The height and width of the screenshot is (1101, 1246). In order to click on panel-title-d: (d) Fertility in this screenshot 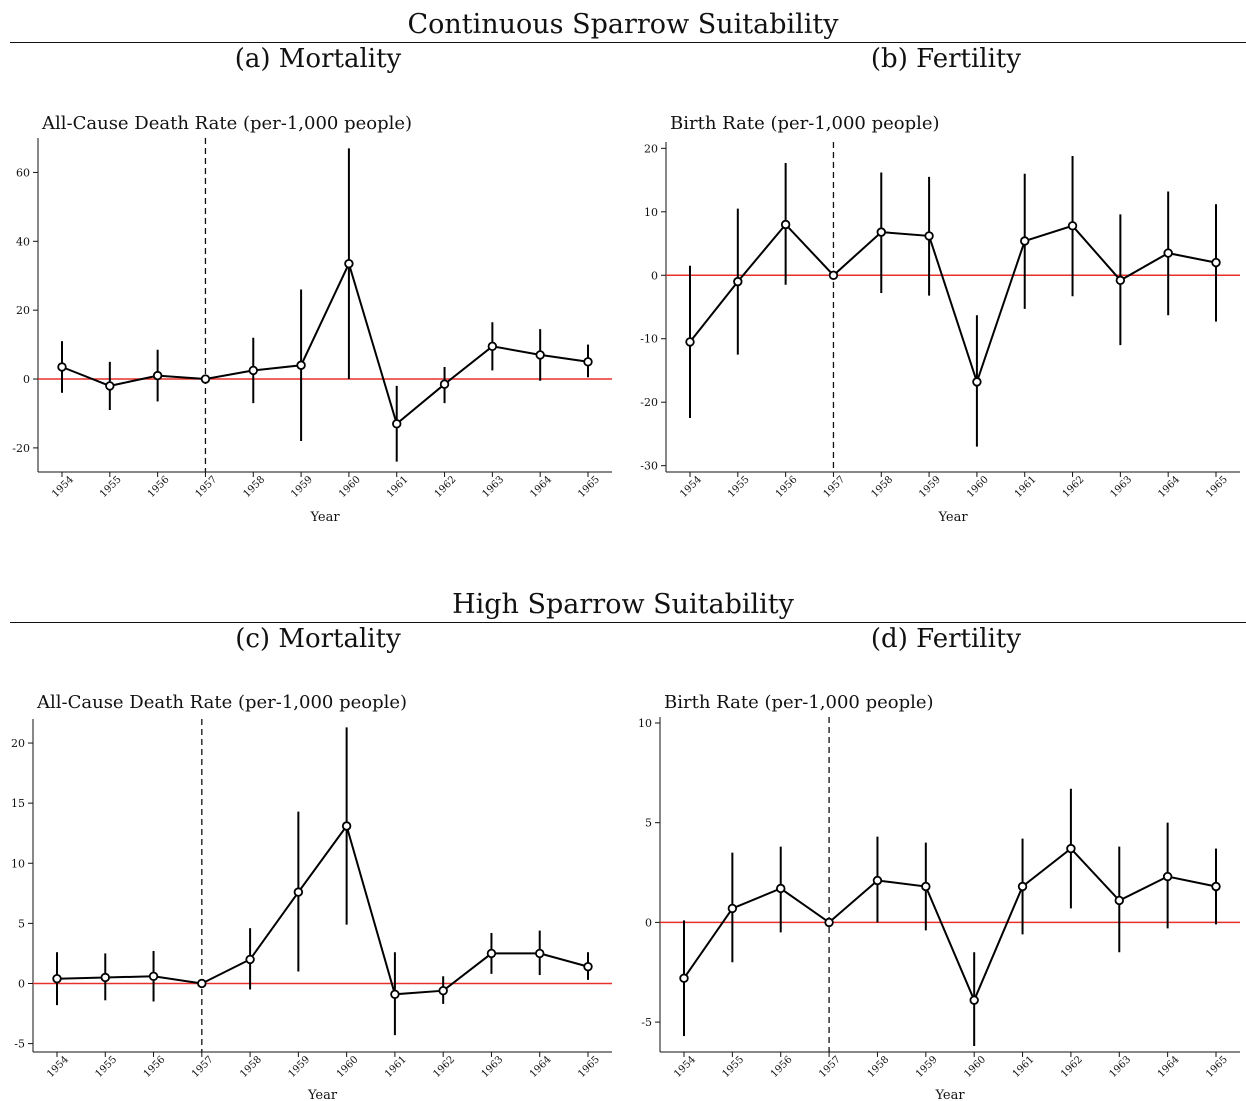, I will do `click(946, 639)`.